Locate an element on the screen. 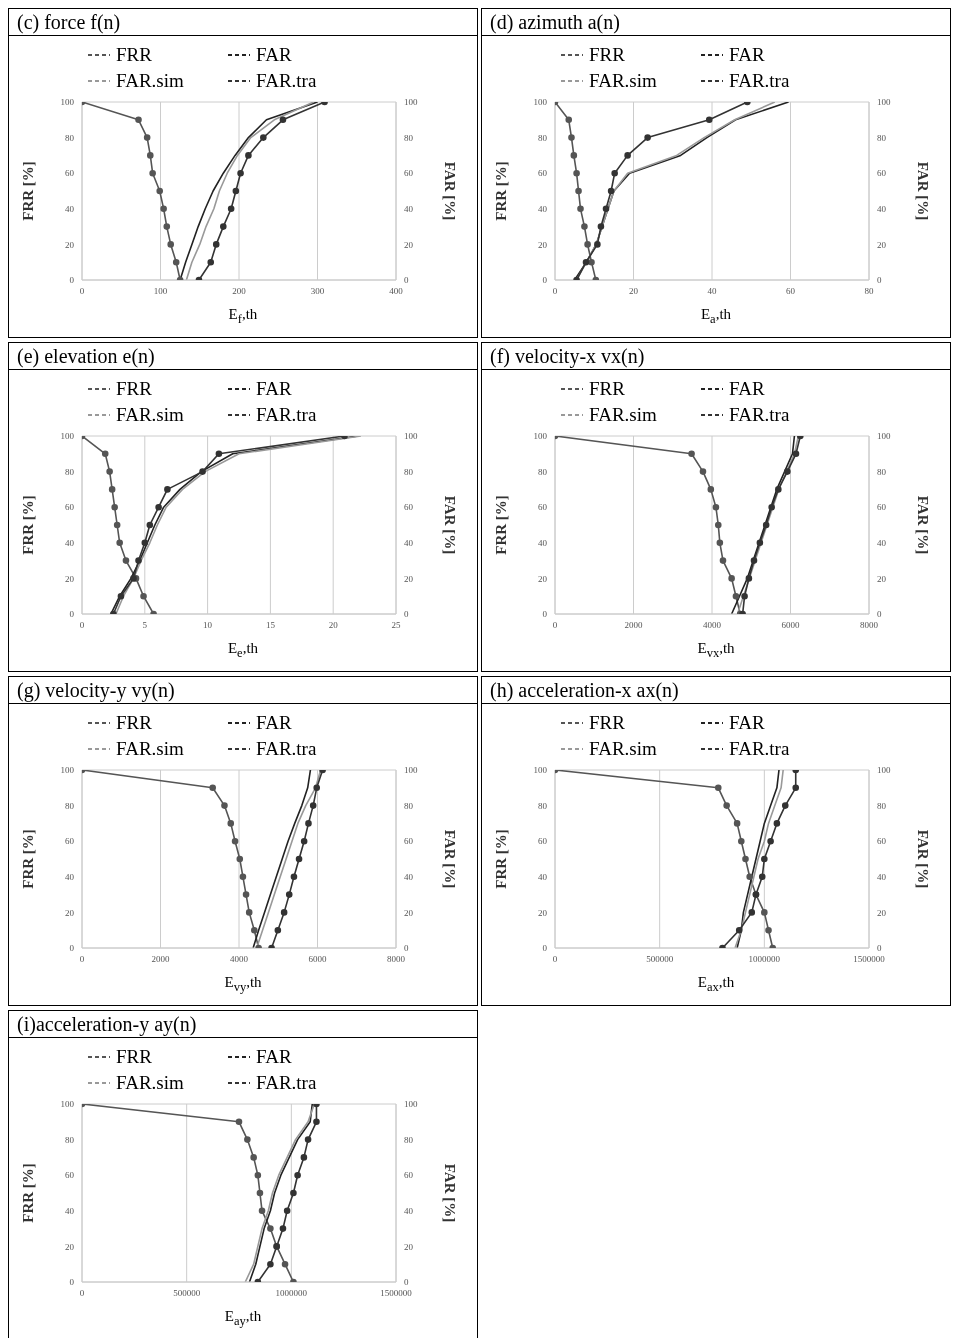  legend-label: FRR is located at coordinates (607, 723).